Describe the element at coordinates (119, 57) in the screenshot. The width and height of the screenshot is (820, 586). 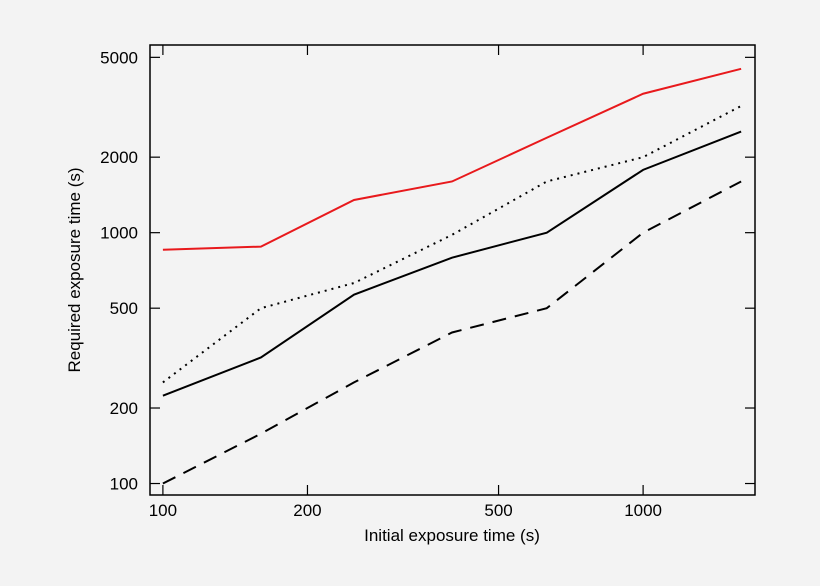
I see `y-tick-label: 5000` at that location.